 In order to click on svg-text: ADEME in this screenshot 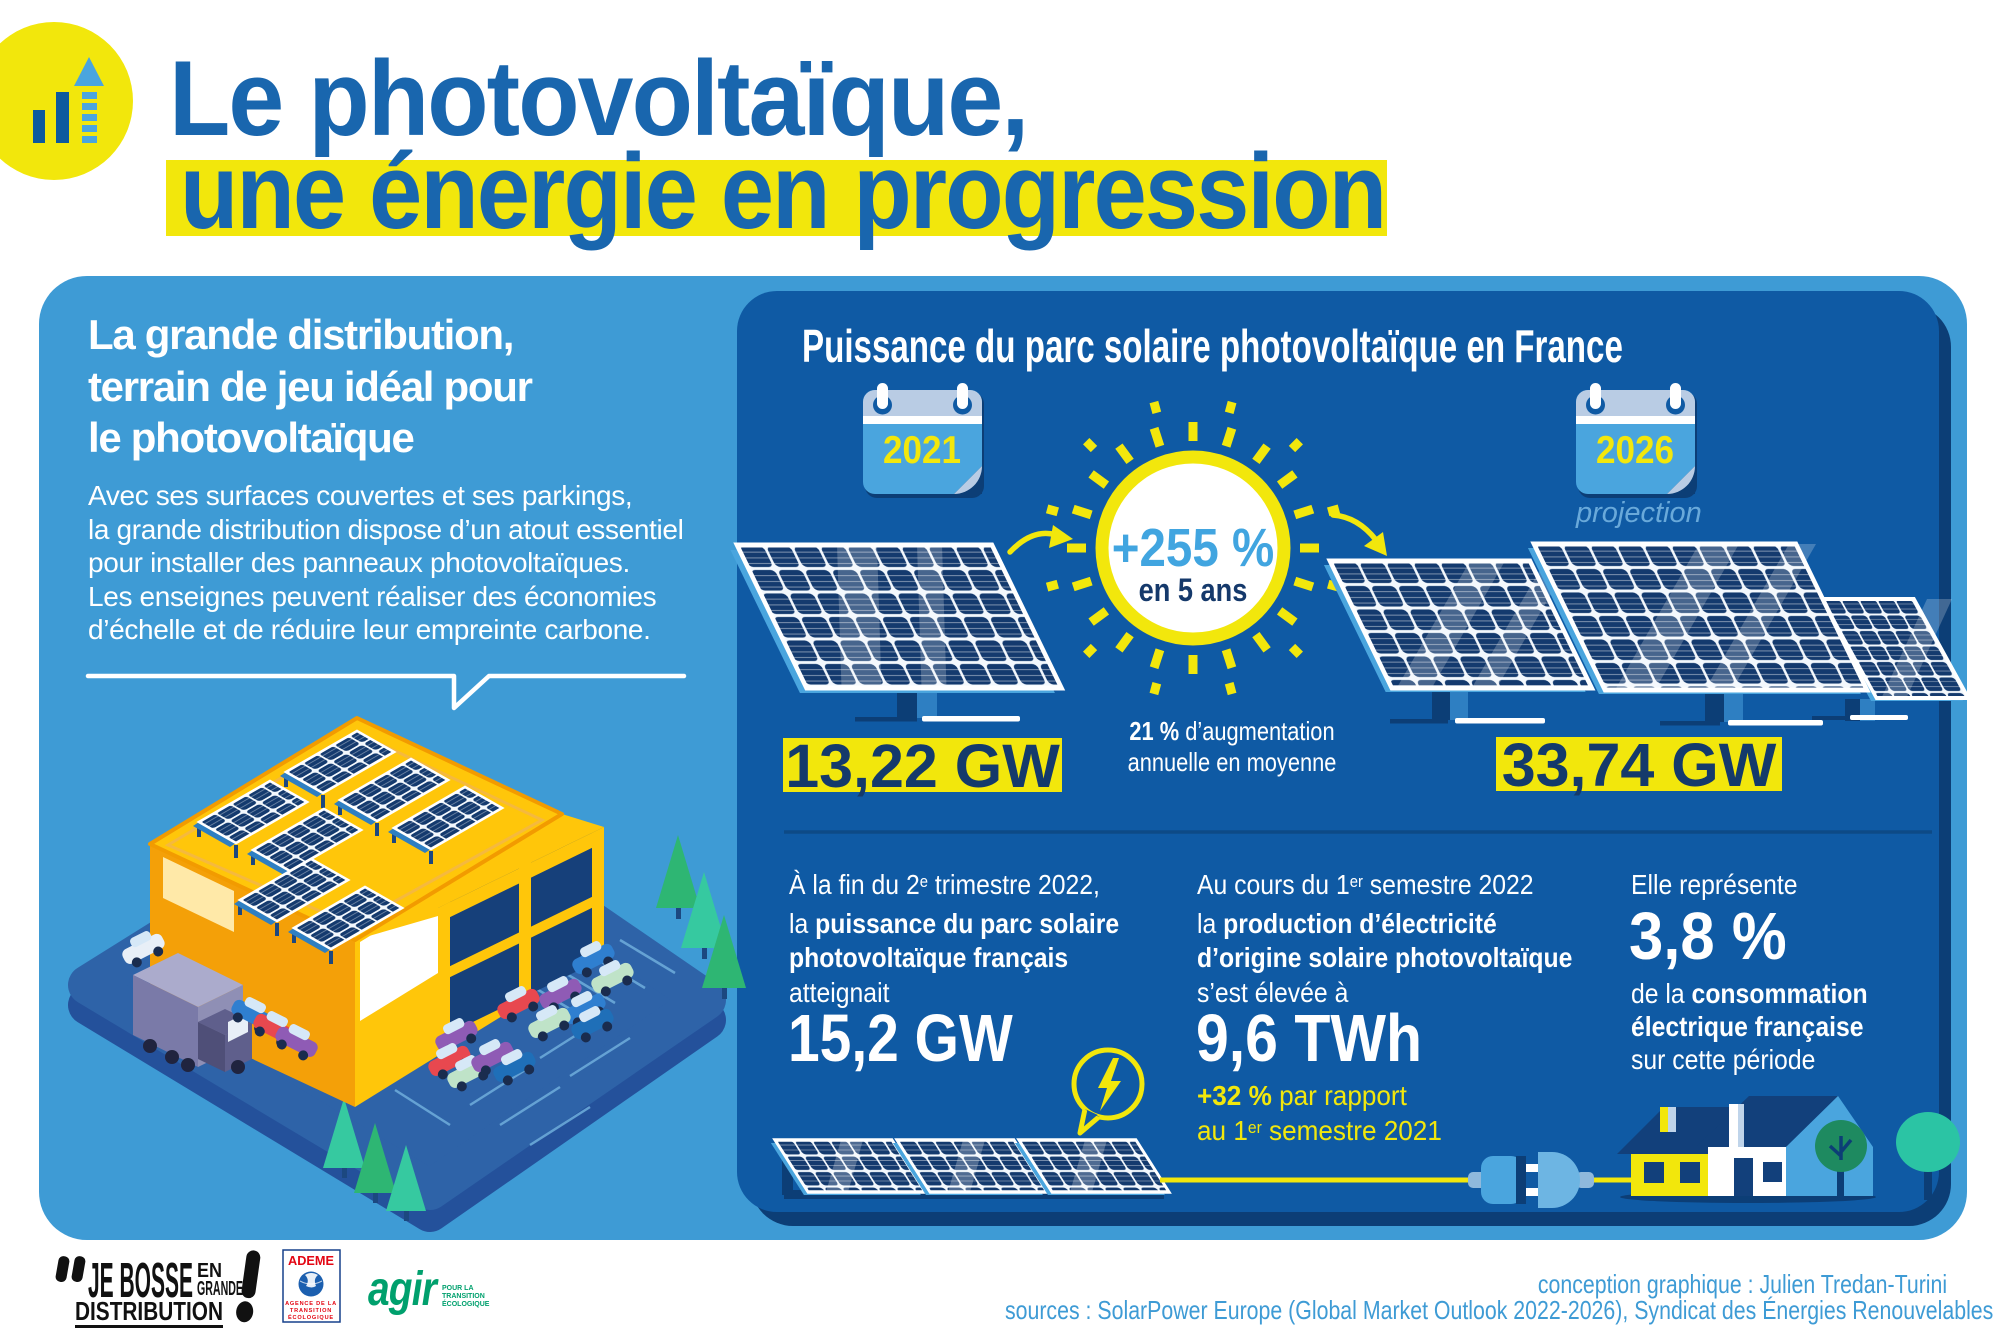, I will do `click(311, 1260)`.